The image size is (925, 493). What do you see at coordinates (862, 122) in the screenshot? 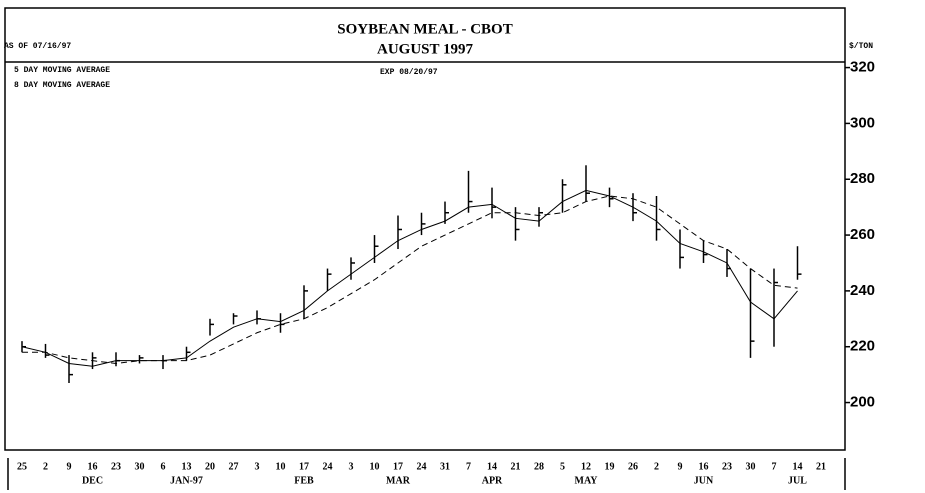
I see `y-tick-label: 300` at bounding box center [862, 122].